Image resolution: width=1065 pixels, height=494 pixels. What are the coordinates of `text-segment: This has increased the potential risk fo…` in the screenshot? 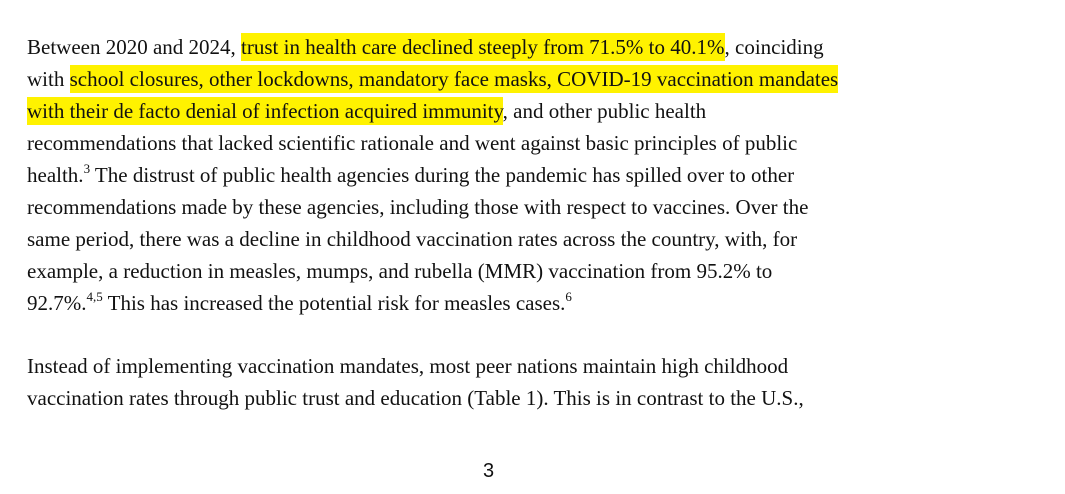 It's located at (334, 303).